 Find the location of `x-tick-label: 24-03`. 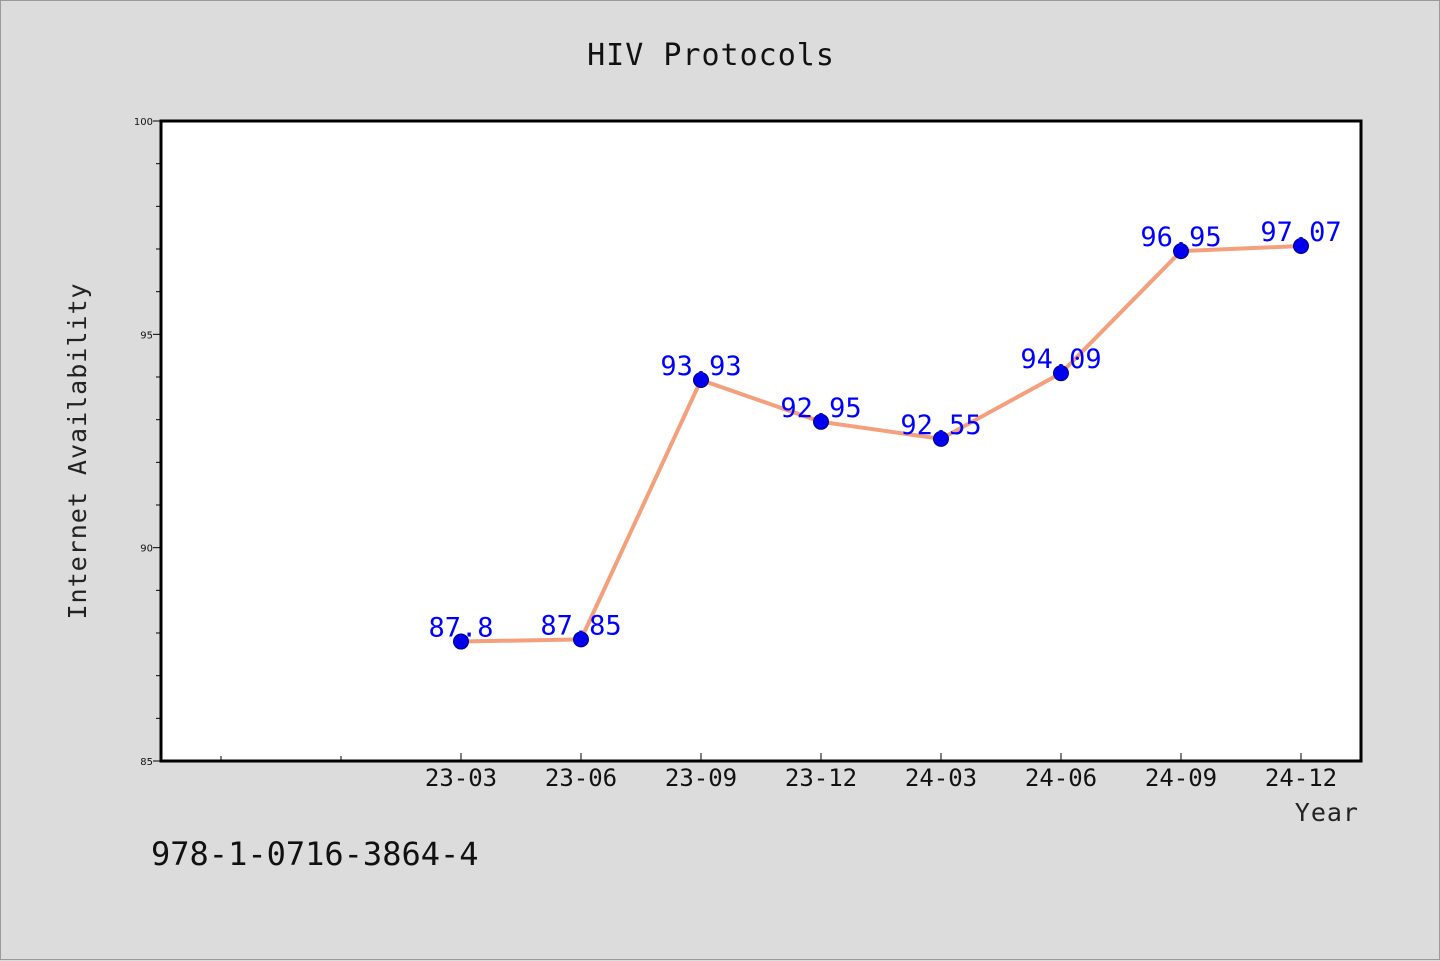

x-tick-label: 24-03 is located at coordinates (941, 778).